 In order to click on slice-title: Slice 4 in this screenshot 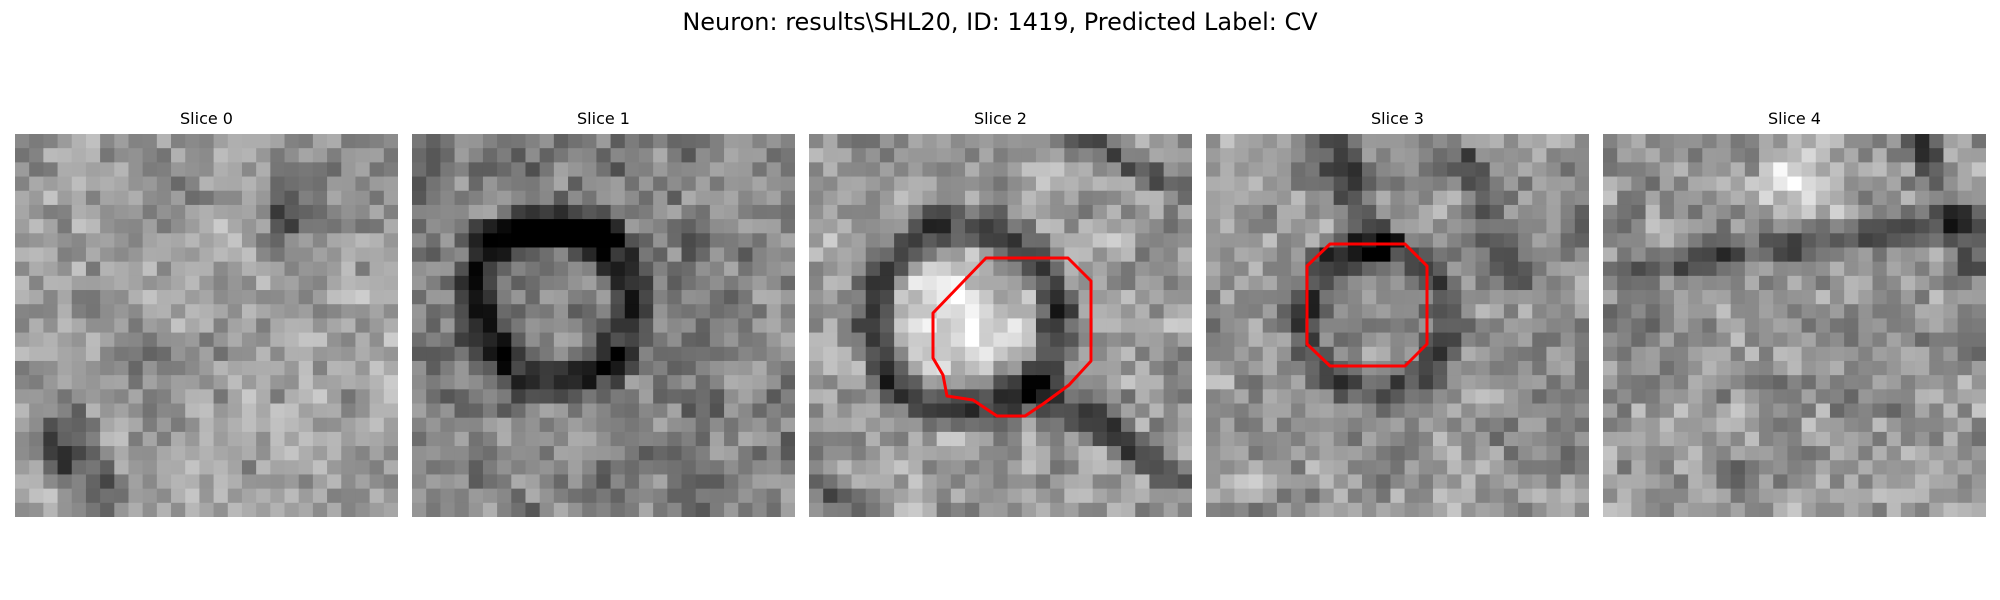, I will do `click(1794, 118)`.